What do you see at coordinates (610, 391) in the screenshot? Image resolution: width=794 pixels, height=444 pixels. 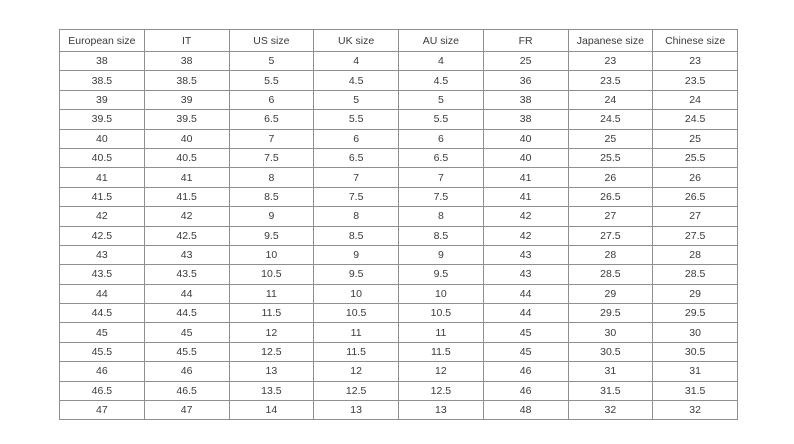 I see `table-cell: 31.5` at bounding box center [610, 391].